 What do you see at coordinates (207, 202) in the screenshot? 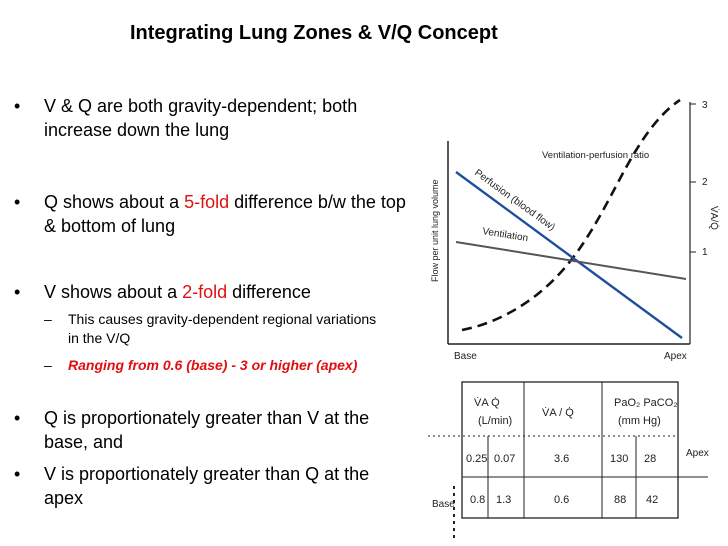
I see `emphasis-5-fold: 5-fold` at bounding box center [207, 202].